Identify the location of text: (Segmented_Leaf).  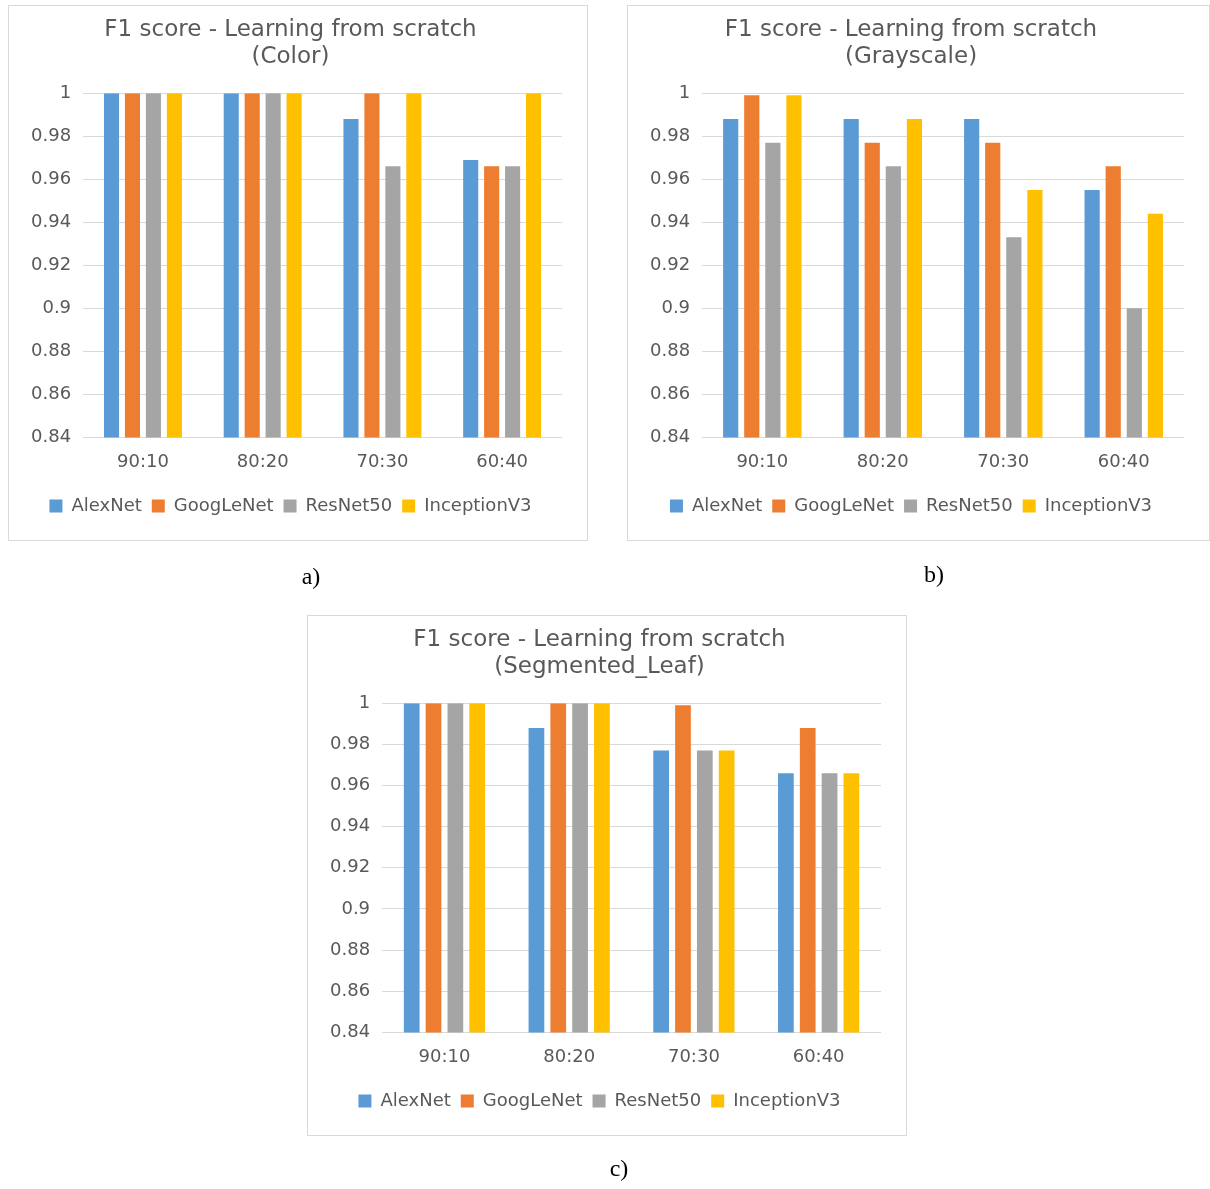
(599, 665).